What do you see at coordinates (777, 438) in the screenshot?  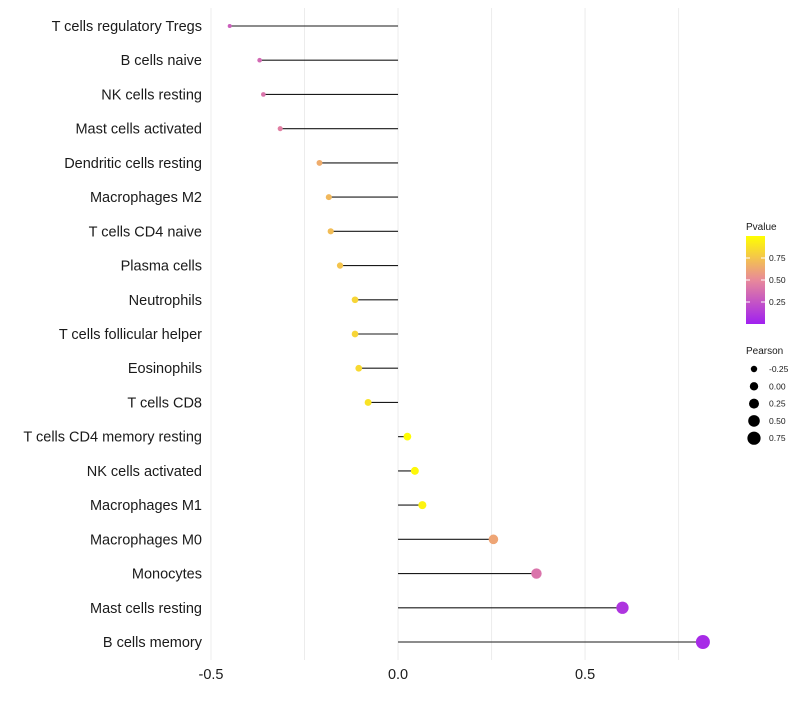 I see `size-legend-label: 0.75` at bounding box center [777, 438].